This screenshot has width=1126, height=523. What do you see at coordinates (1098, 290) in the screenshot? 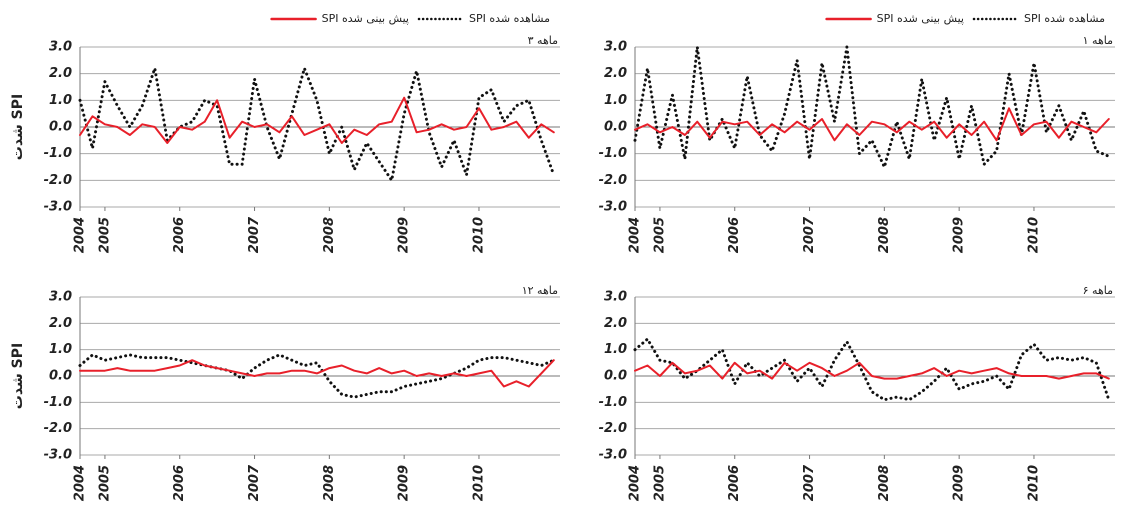
I see `panel-label: ۶ ماهه` at bounding box center [1098, 290].